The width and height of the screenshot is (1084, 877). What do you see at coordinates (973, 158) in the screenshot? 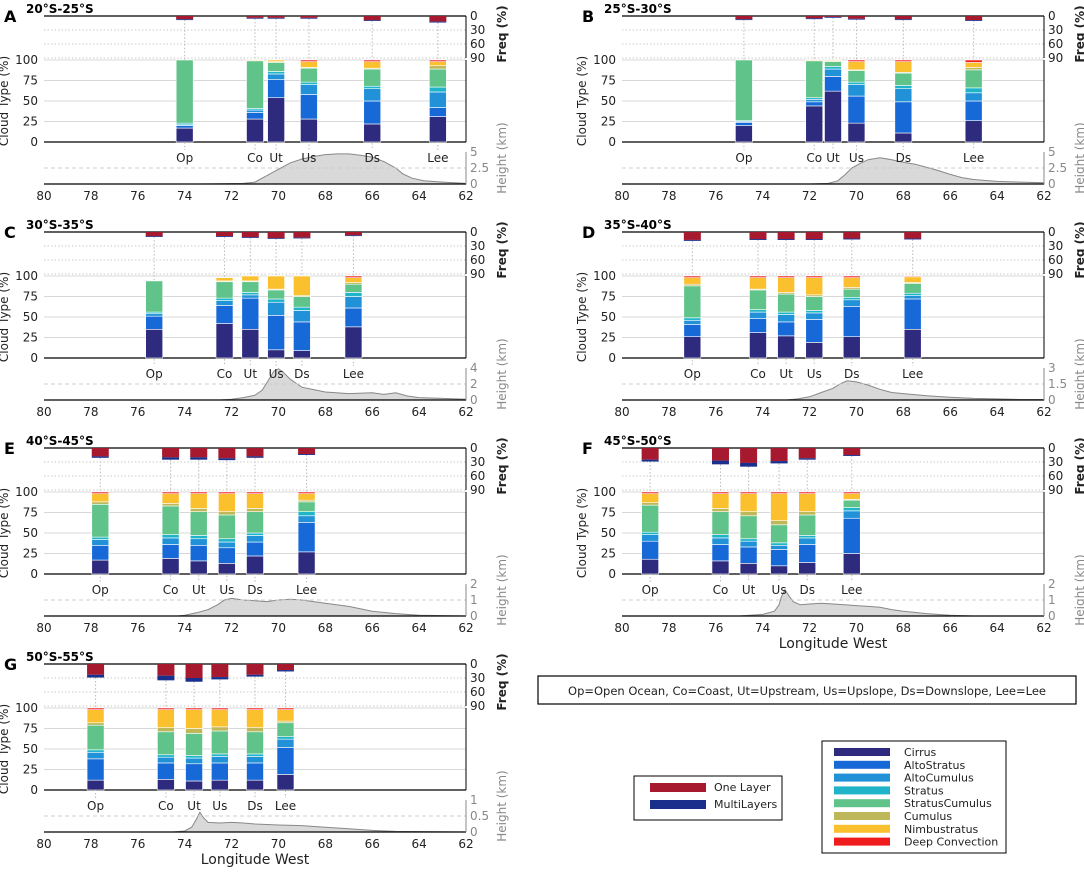
I see `region-label: Lee` at bounding box center [973, 158].